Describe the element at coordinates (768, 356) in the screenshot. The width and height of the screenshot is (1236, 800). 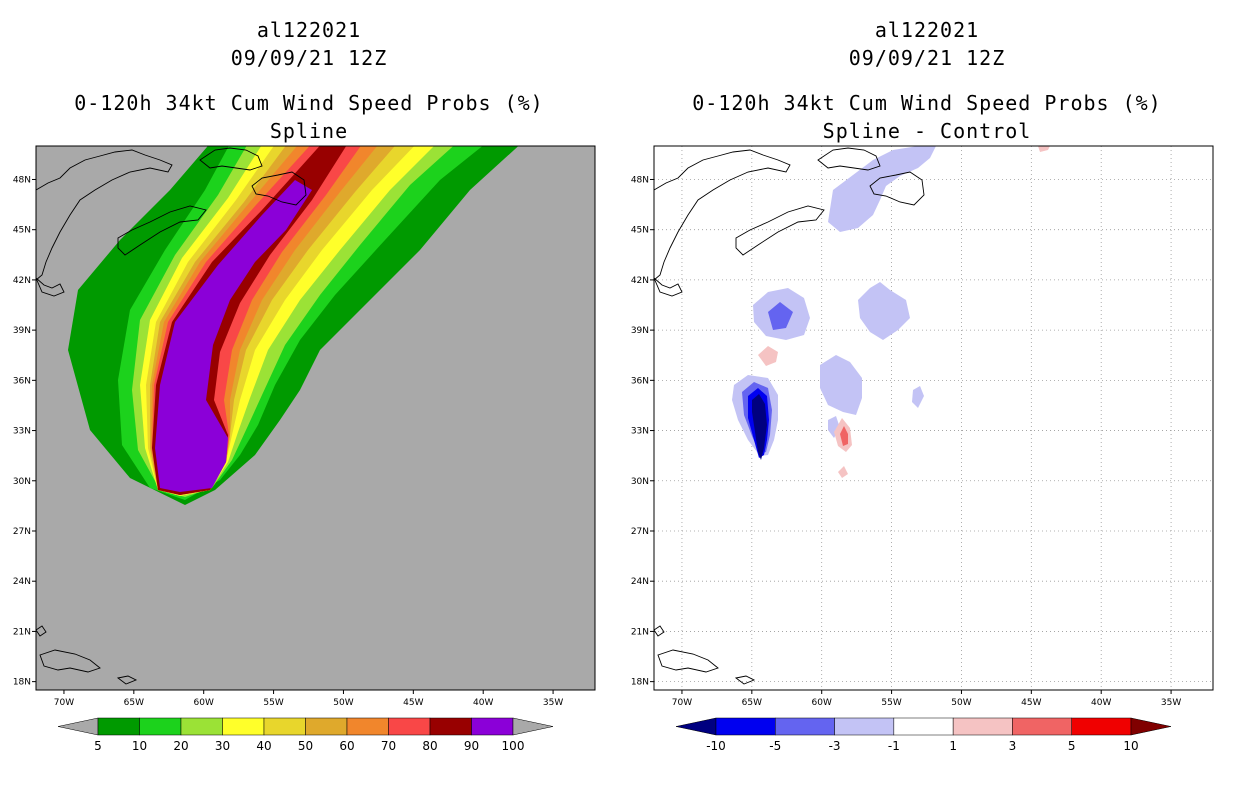
I see `diff-pos-n37` at that location.